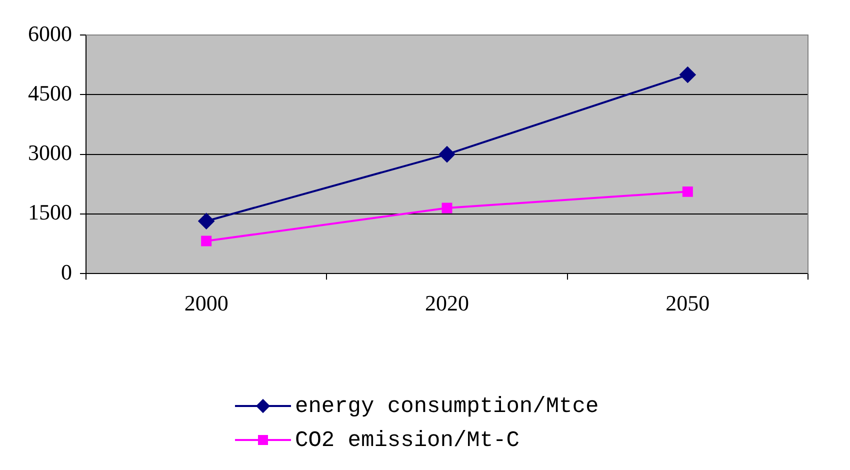 The width and height of the screenshot is (850, 470). What do you see at coordinates (688, 303) in the screenshot?
I see `x-tick-label: 2050` at bounding box center [688, 303].